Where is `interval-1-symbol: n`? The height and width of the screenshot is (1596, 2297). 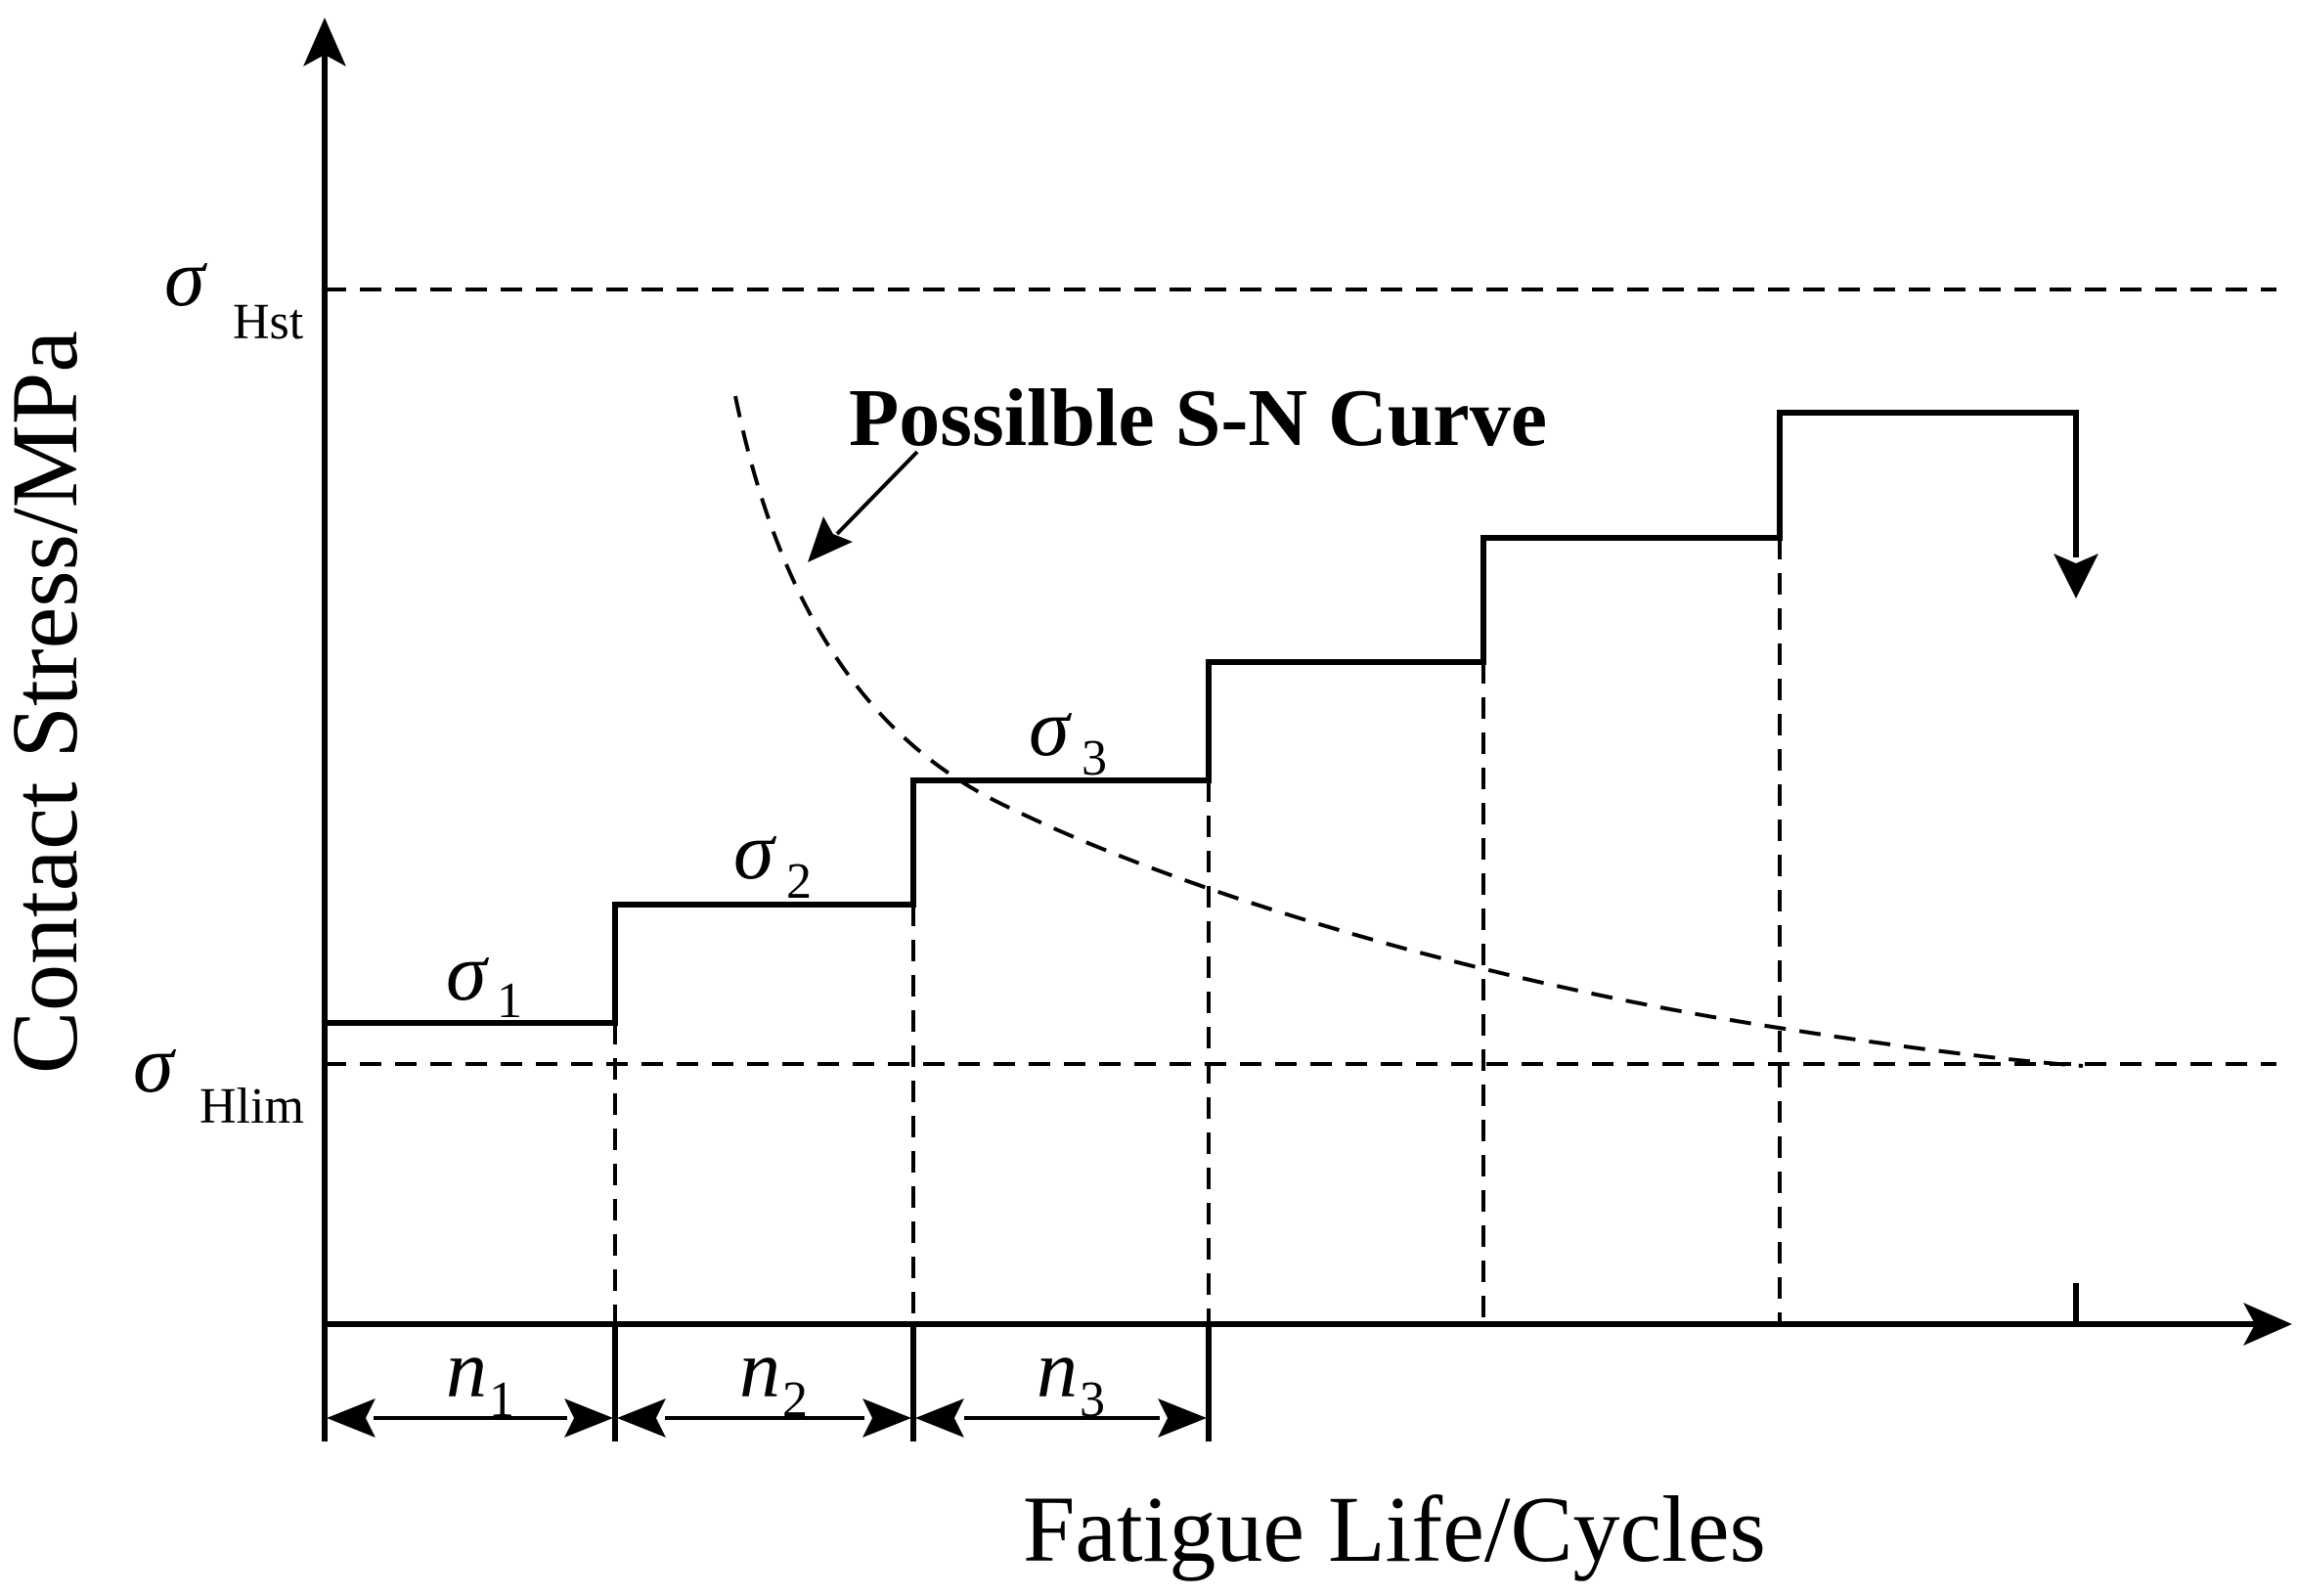
interval-1-symbol: n is located at coordinates (466, 1369).